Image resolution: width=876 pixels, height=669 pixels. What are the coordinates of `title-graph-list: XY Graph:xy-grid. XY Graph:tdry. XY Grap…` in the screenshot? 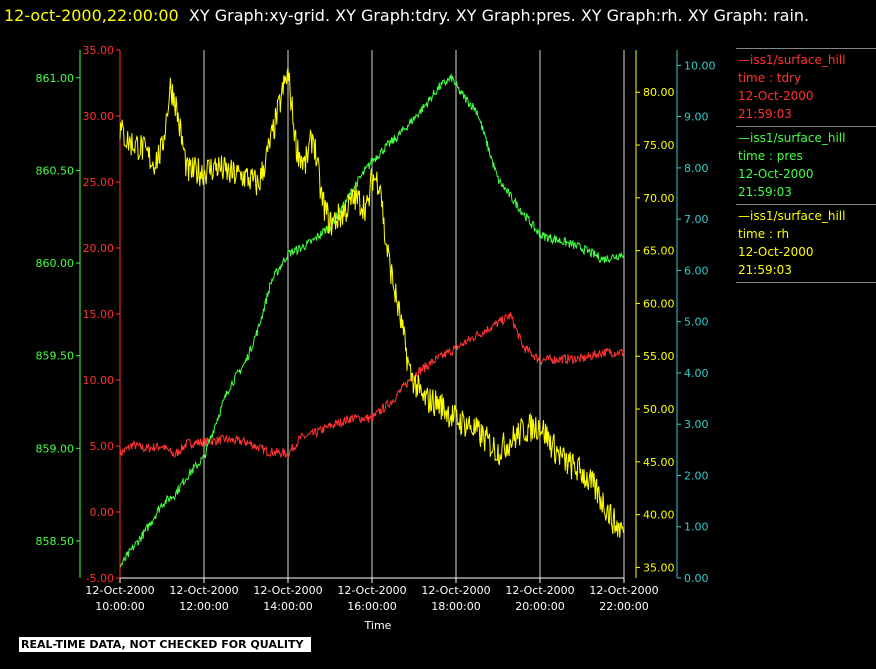 It's located at (499, 15).